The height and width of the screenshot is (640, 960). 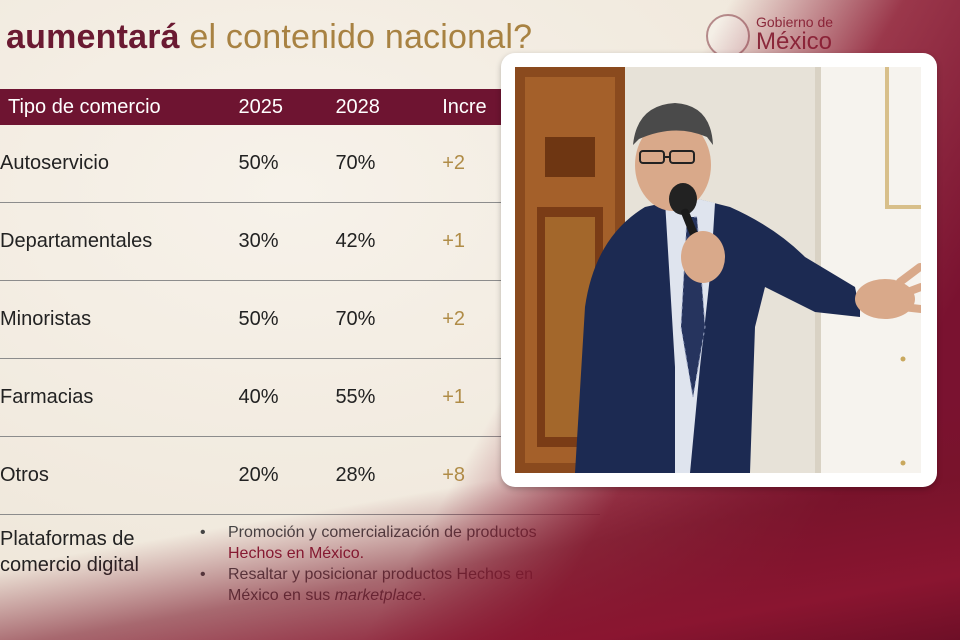 I want to click on gobierno-mexico-logo: Gobierno de México, so click(x=771, y=35).